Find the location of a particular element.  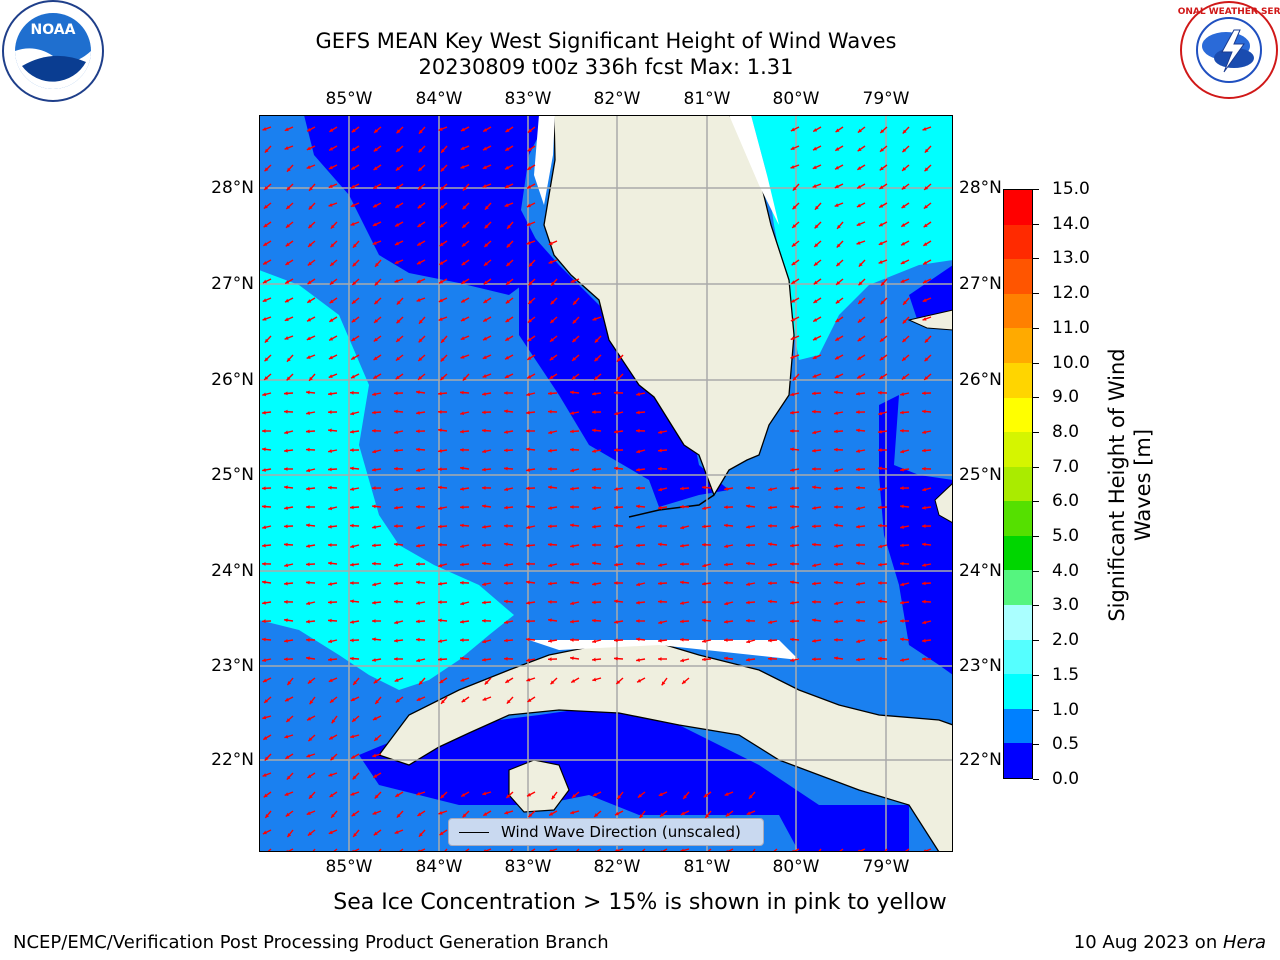

colorbar-tick-label: 3.0 is located at coordinates (1066, 605).